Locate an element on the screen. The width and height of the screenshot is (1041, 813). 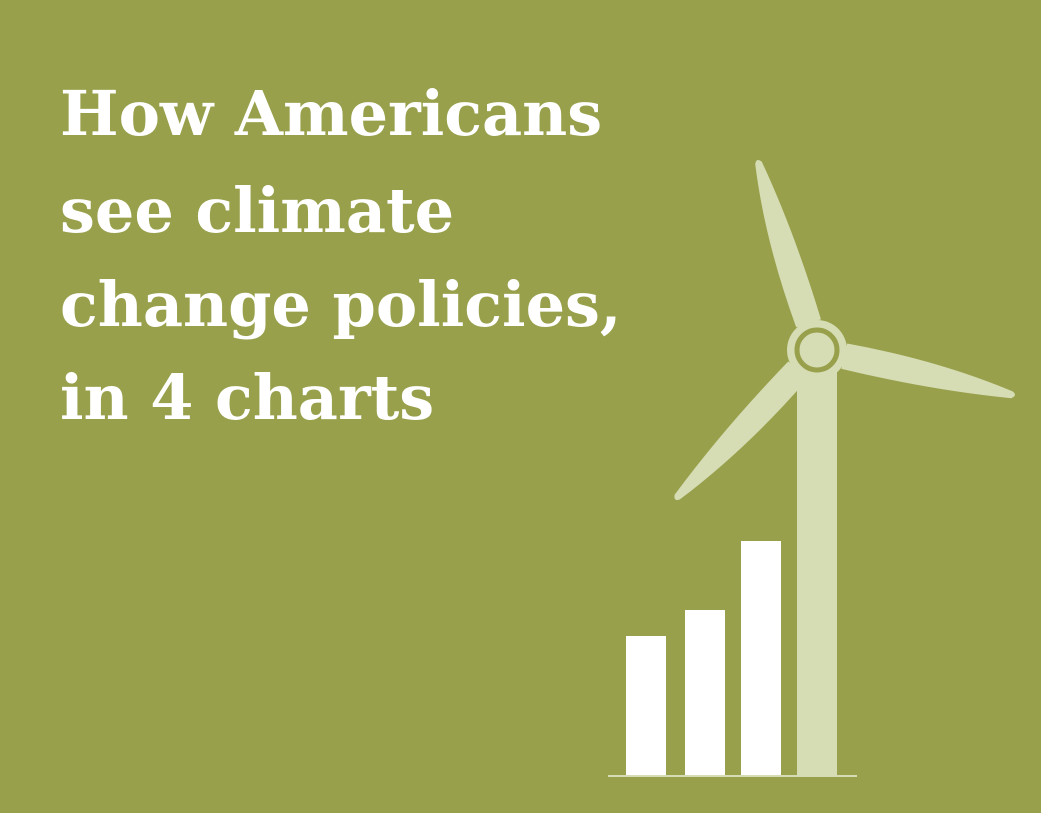
title-line: How Americans is located at coordinates (331, 113).